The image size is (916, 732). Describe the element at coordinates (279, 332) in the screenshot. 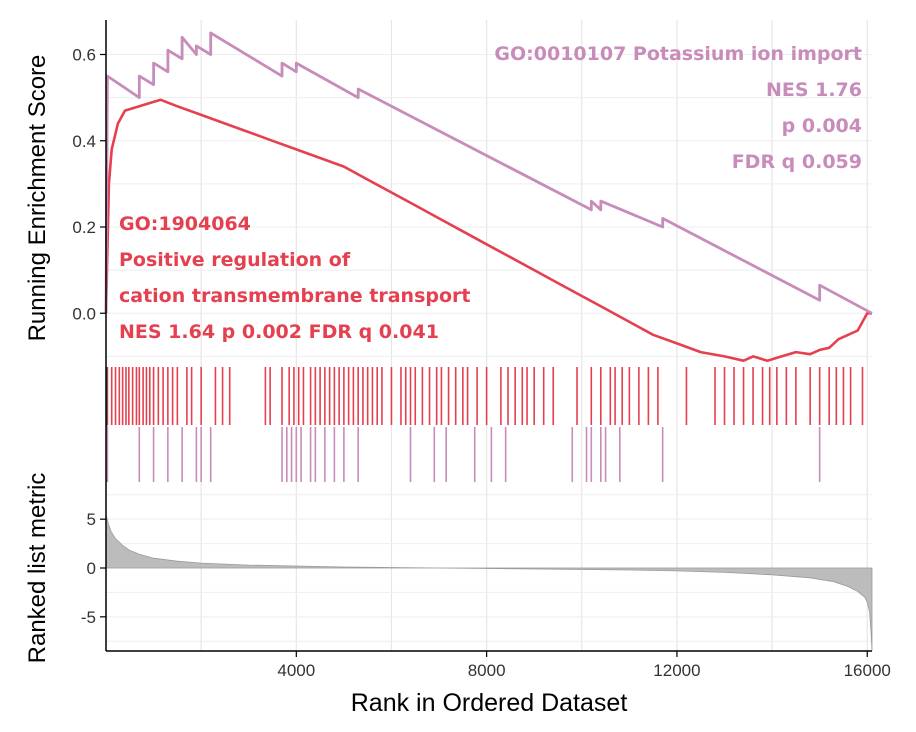

I see `annotation-line: NES 1.64 p 0.002 FDR q 0.041` at that location.